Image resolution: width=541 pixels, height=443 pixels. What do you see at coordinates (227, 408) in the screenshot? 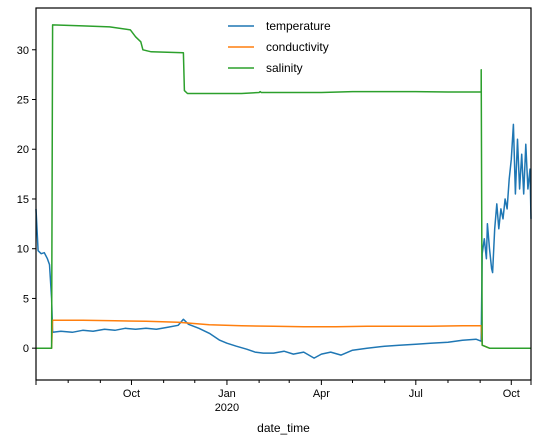
I see `x-tick-sublabel: 2020` at bounding box center [227, 408].